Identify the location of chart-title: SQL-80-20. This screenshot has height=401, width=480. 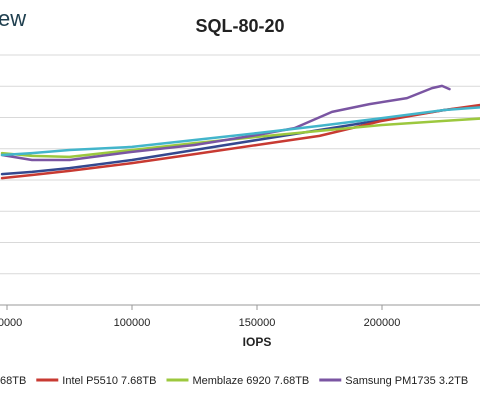
(239, 26).